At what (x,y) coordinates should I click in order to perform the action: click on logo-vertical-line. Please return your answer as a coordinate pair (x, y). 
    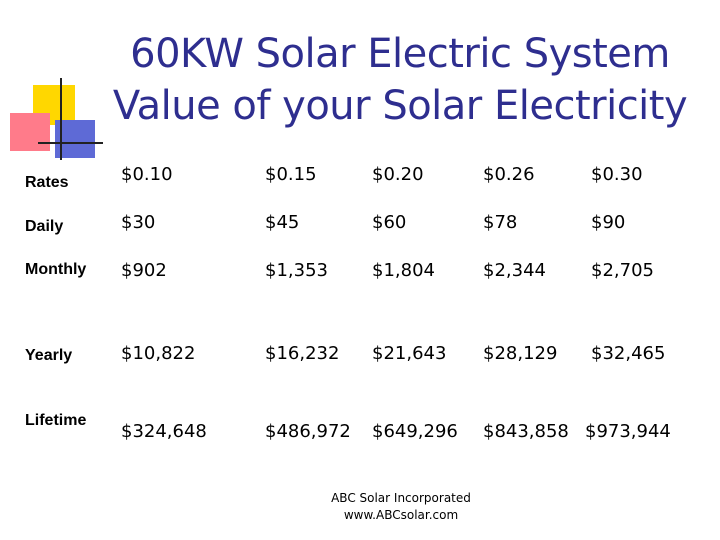
    Looking at the image, I should click on (61, 119).